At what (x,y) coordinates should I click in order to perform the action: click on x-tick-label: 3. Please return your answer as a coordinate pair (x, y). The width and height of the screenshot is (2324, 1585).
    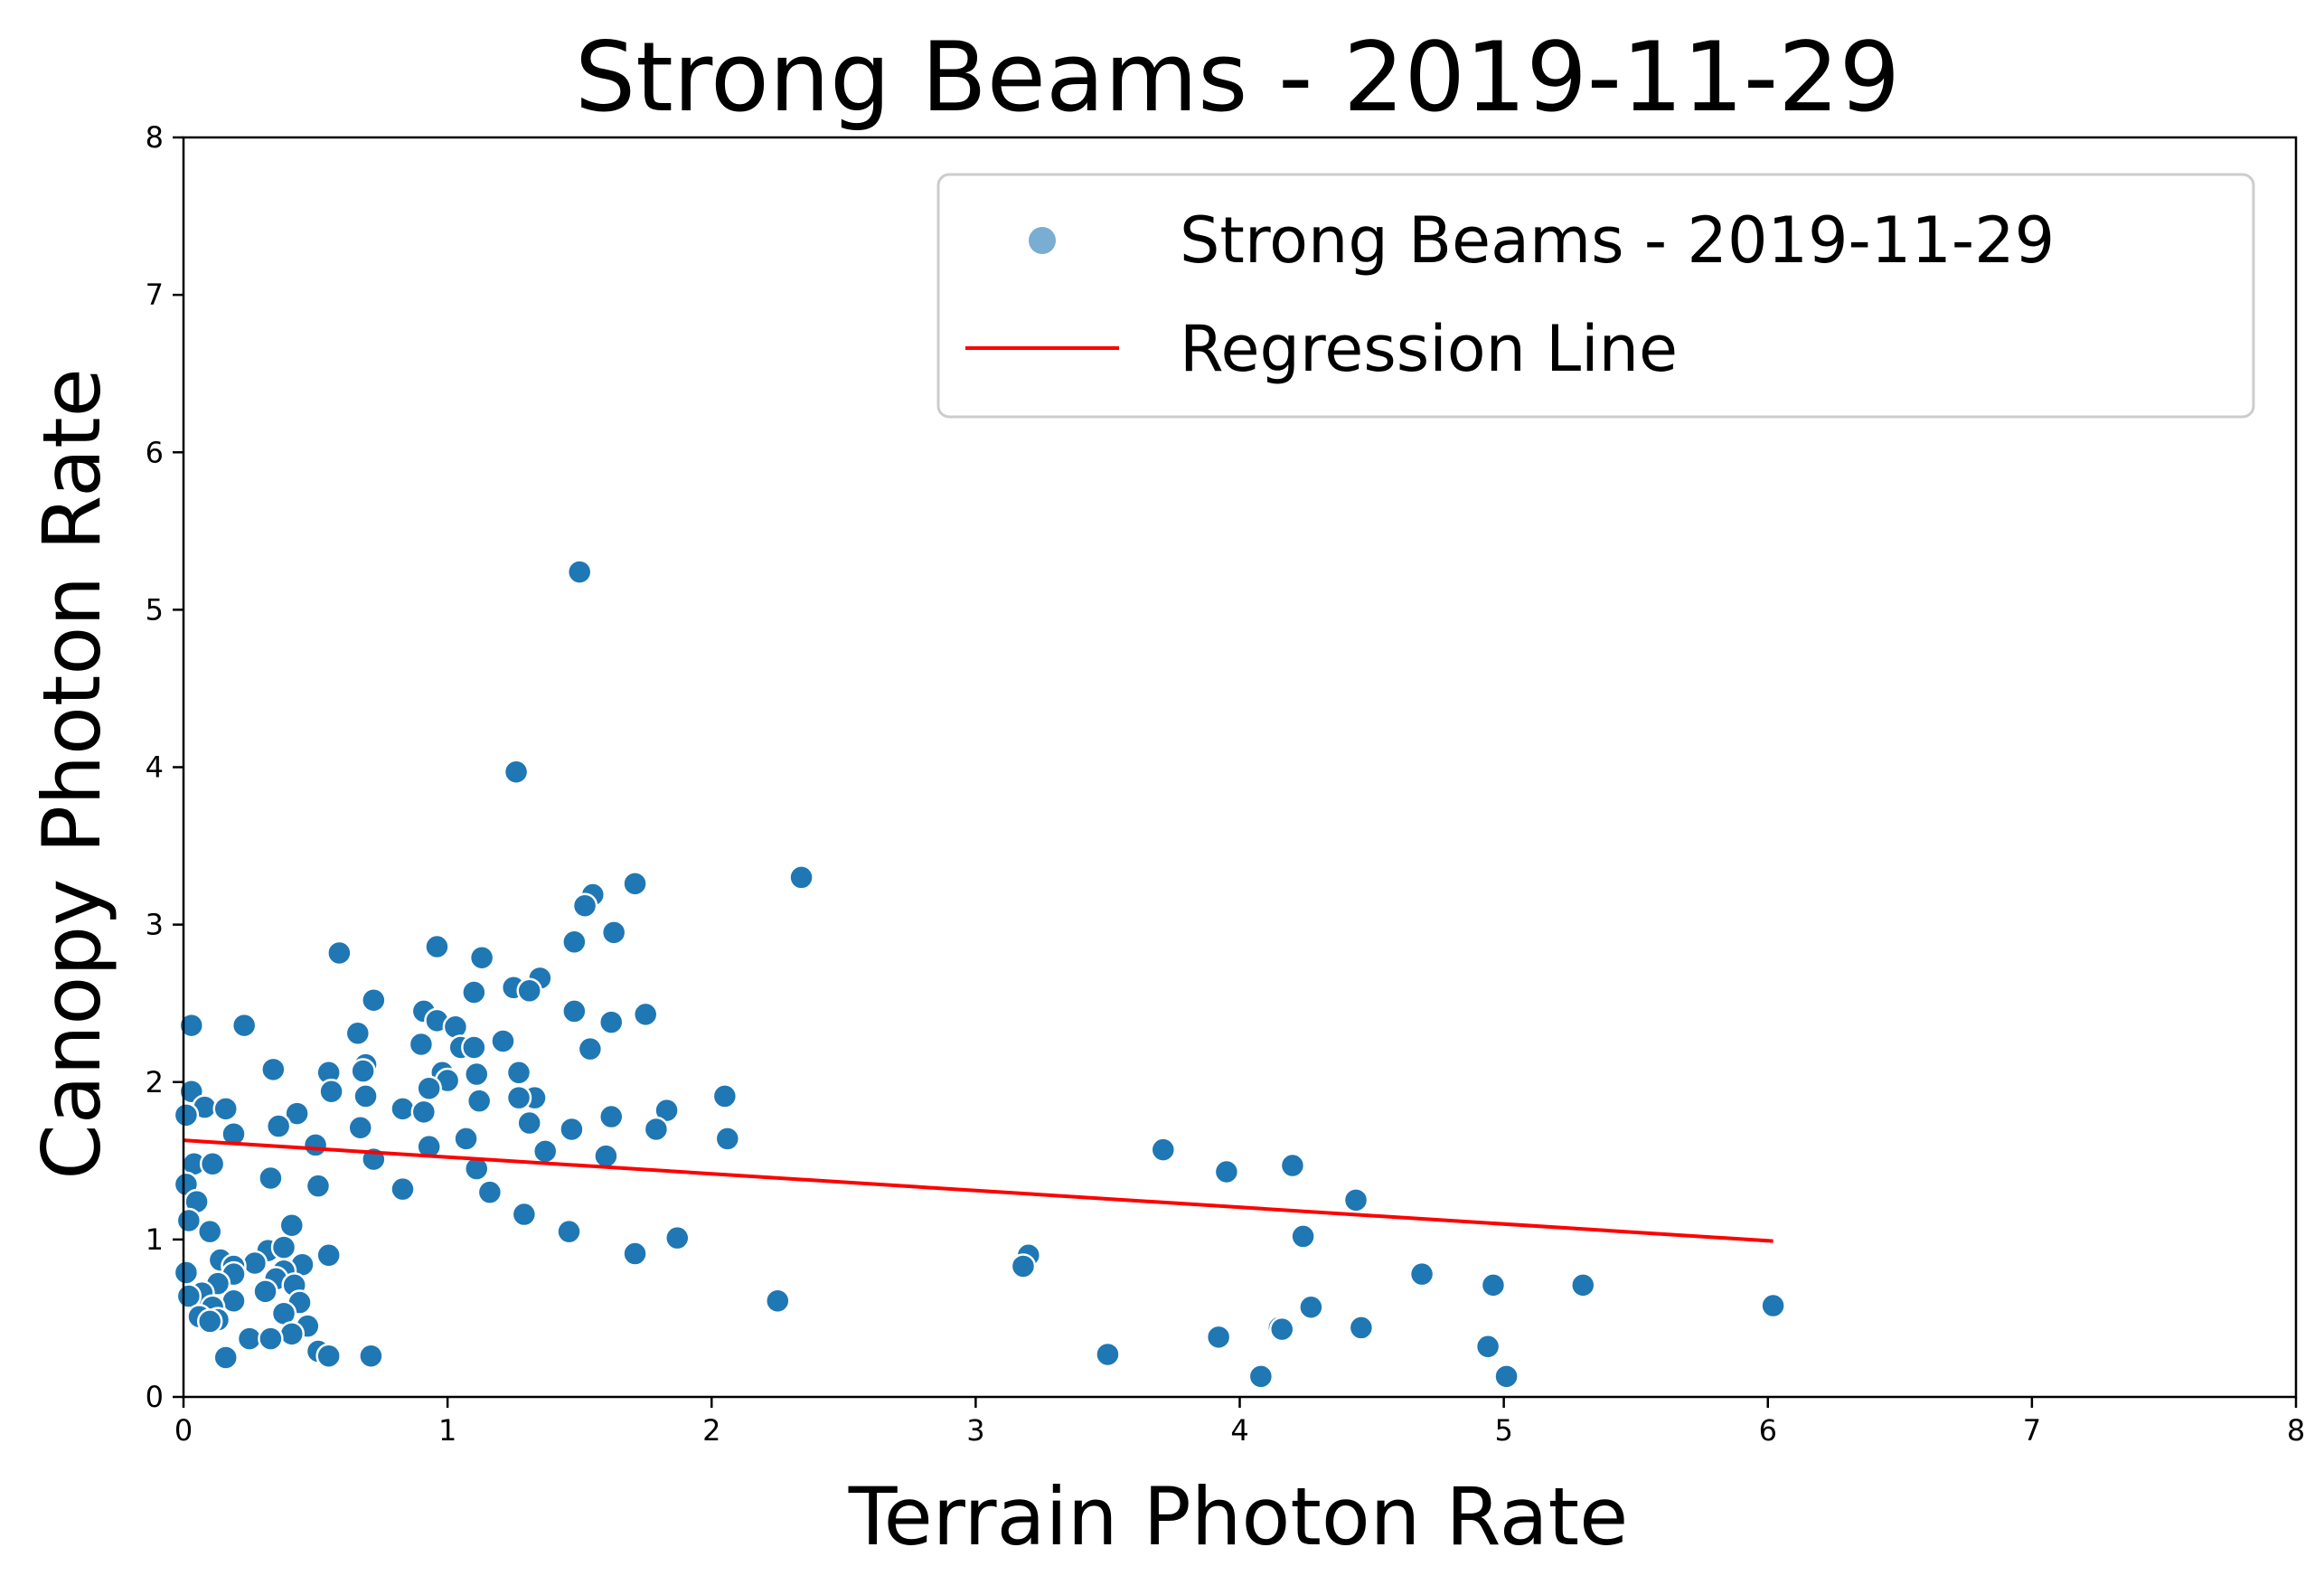
    Looking at the image, I should click on (975, 1430).